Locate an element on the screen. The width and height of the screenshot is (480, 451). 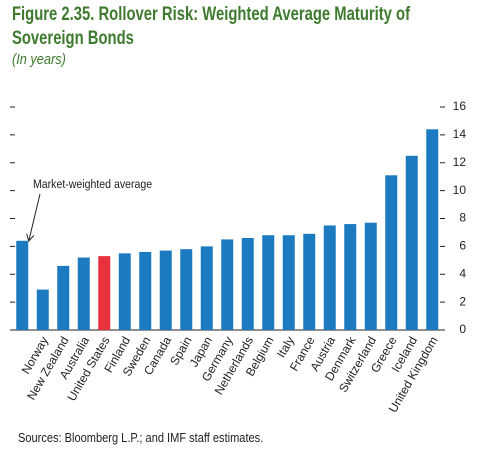
annotation-arrow is located at coordinates (35, 216).